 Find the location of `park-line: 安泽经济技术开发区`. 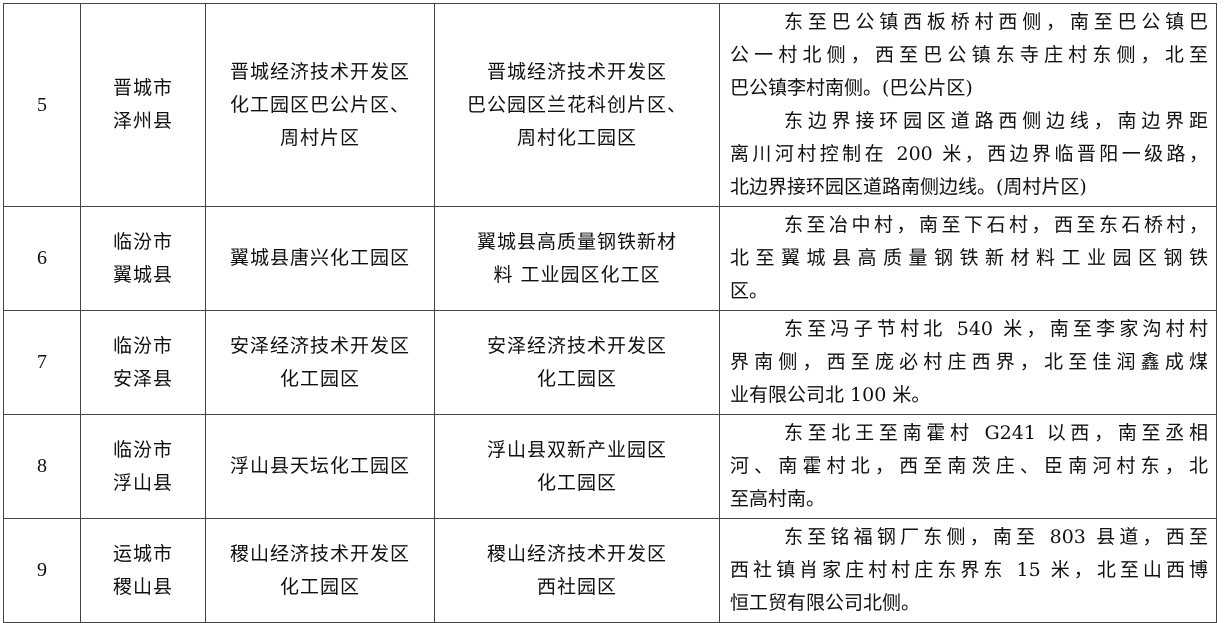

park-line: 安泽经济技术开发区 is located at coordinates (319, 345).